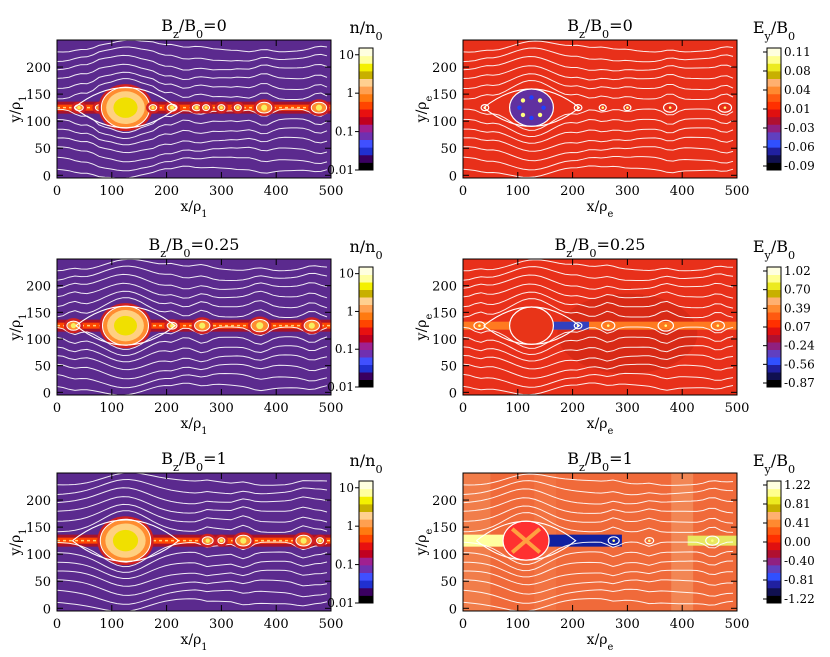  I want to click on x-tick-label: 400, so click(276, 191).